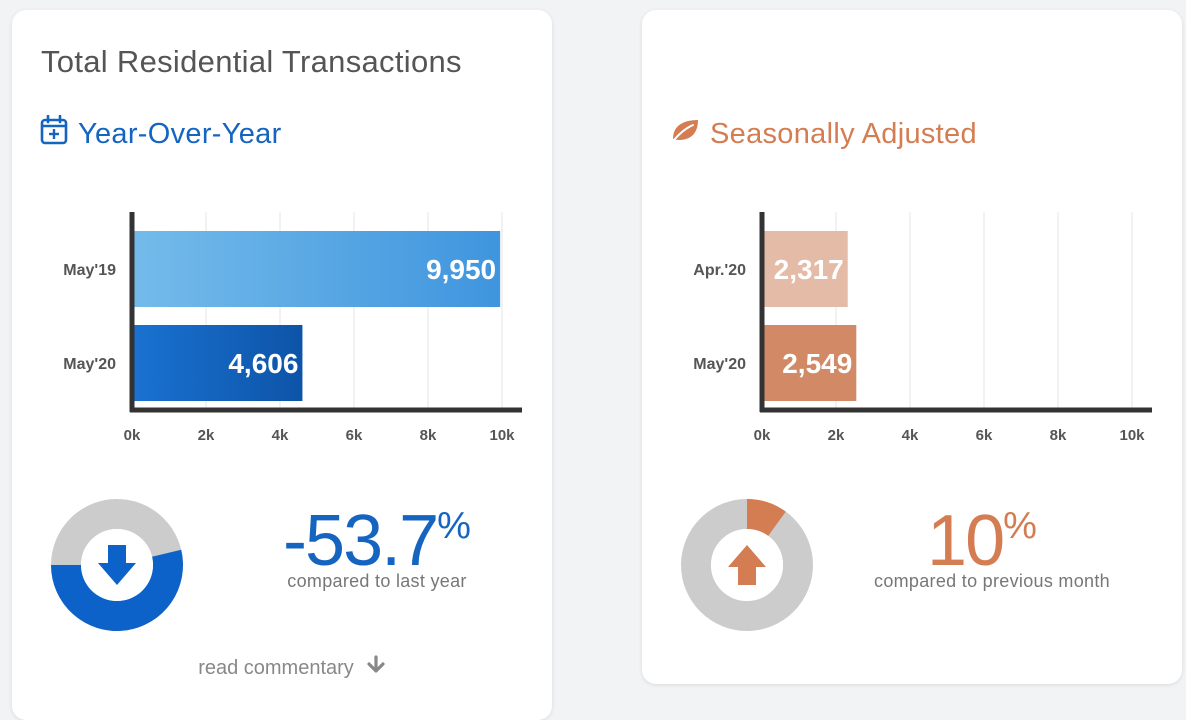  What do you see at coordinates (461, 269) in the screenshot?
I see `bar-value-label: 9,950` at bounding box center [461, 269].